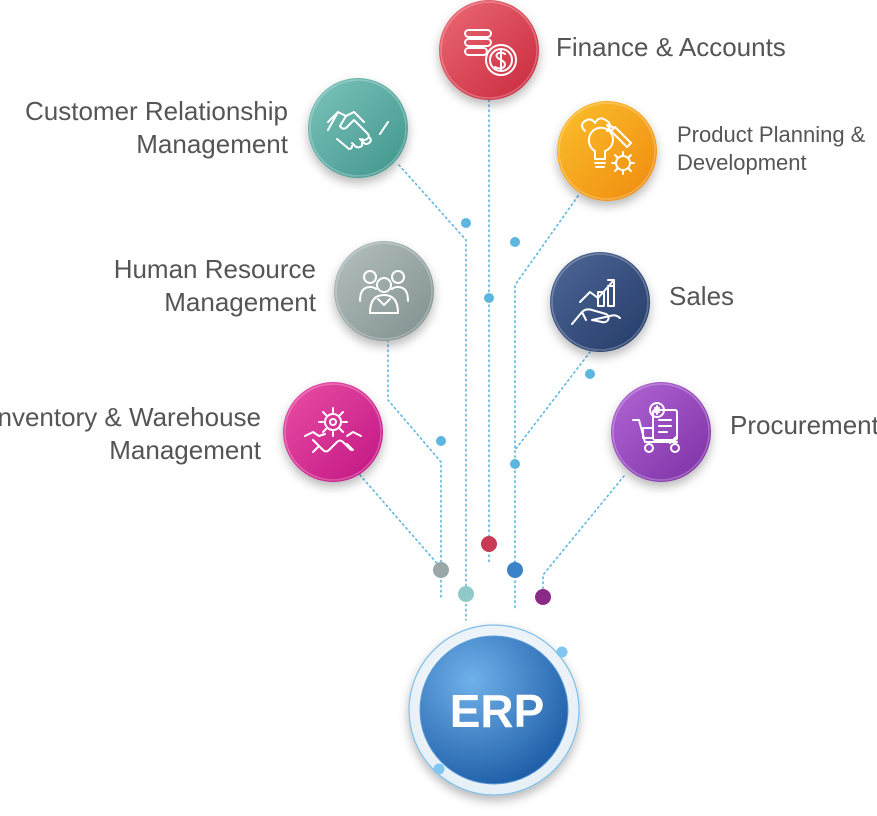  Describe the element at coordinates (656, 427) in the screenshot. I see `trolley-invoice-icon` at that location.